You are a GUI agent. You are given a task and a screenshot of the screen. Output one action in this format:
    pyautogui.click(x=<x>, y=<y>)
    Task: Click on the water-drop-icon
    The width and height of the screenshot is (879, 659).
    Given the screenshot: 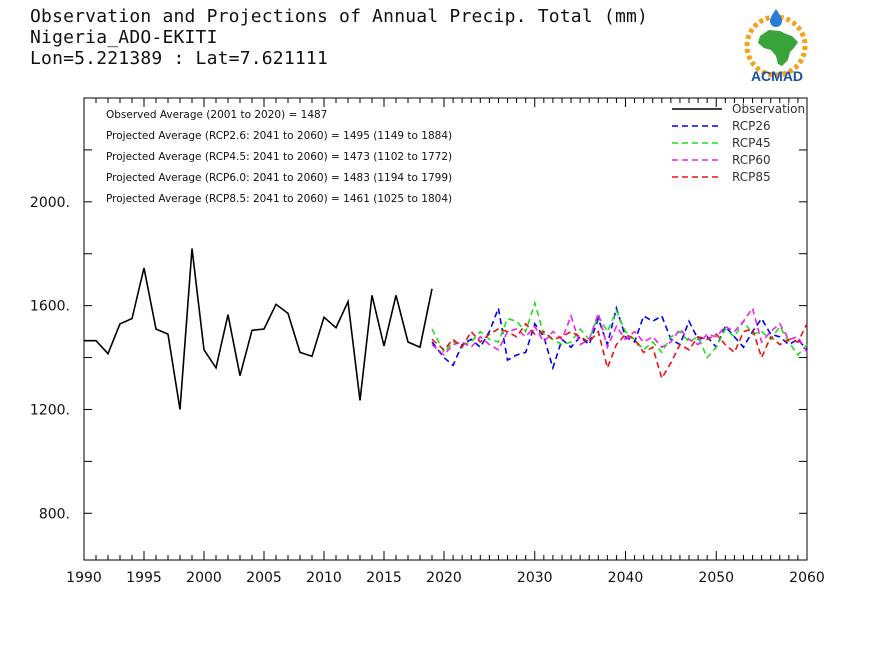 What is the action you would take?
    pyautogui.click(x=776, y=18)
    